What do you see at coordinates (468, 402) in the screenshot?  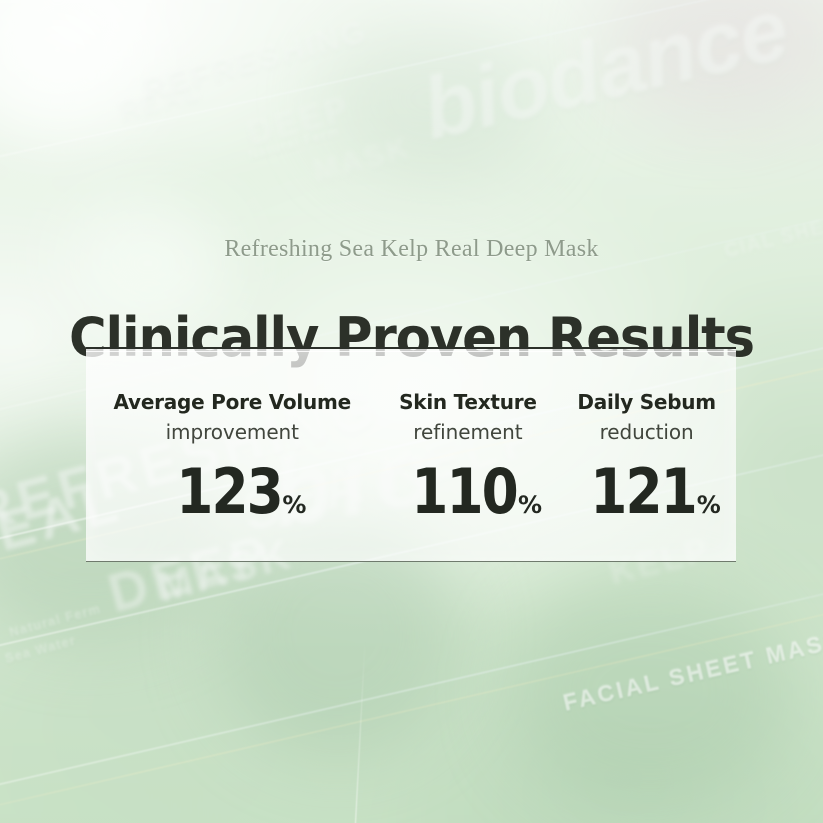 I see `stat-title: Skin Texture` at bounding box center [468, 402].